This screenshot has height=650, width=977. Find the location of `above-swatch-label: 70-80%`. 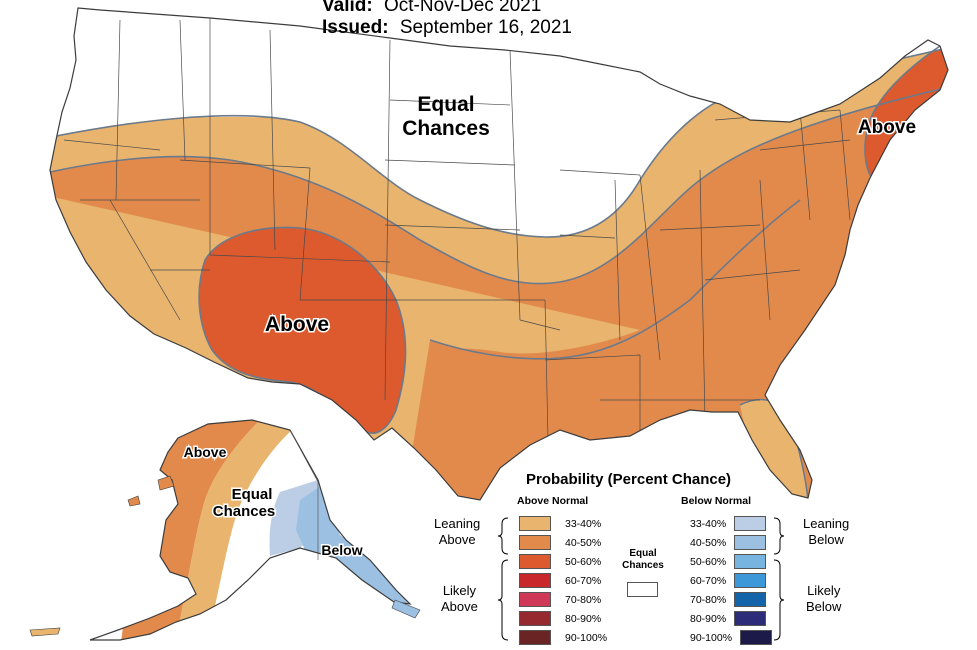

above-swatch-label: 70-80% is located at coordinates (583, 599).